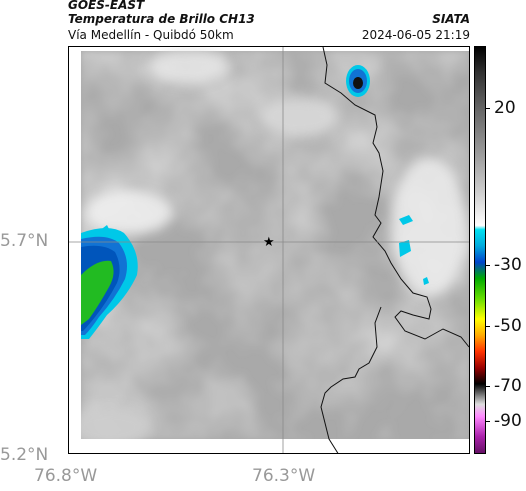  What do you see at coordinates (358, 81) in the screenshot?
I see `cold-cell-northeast` at bounding box center [358, 81].